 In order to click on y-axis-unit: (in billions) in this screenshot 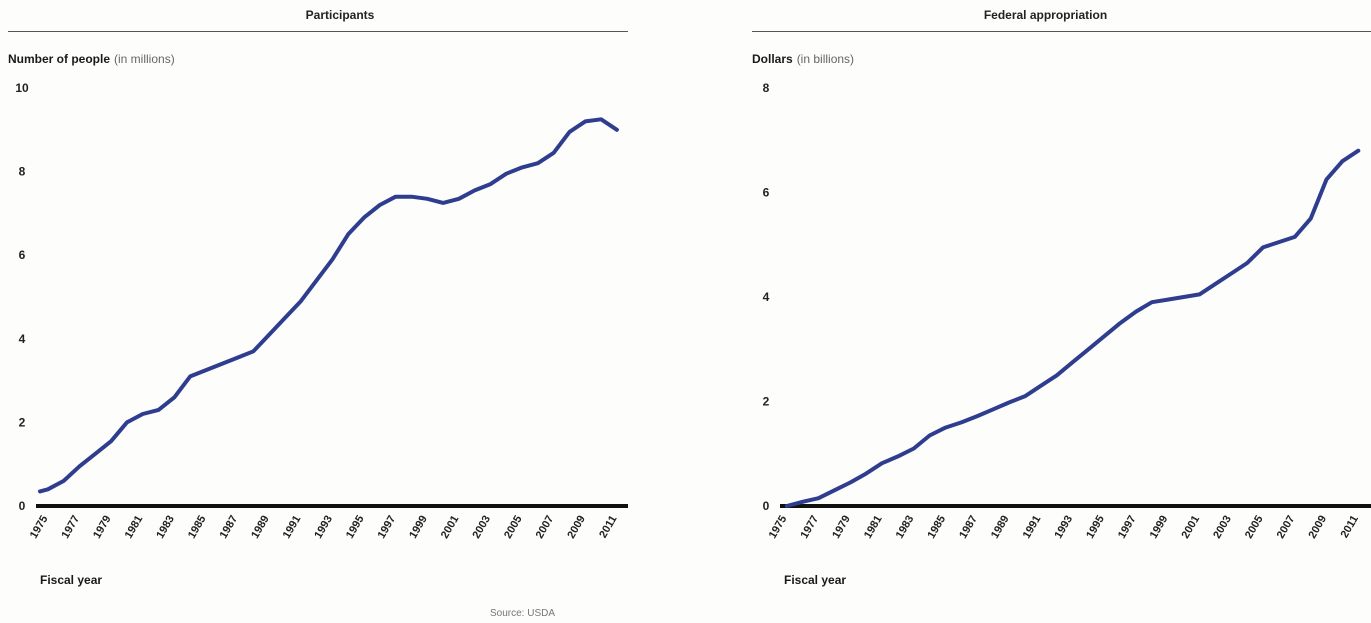, I will do `click(825, 59)`.